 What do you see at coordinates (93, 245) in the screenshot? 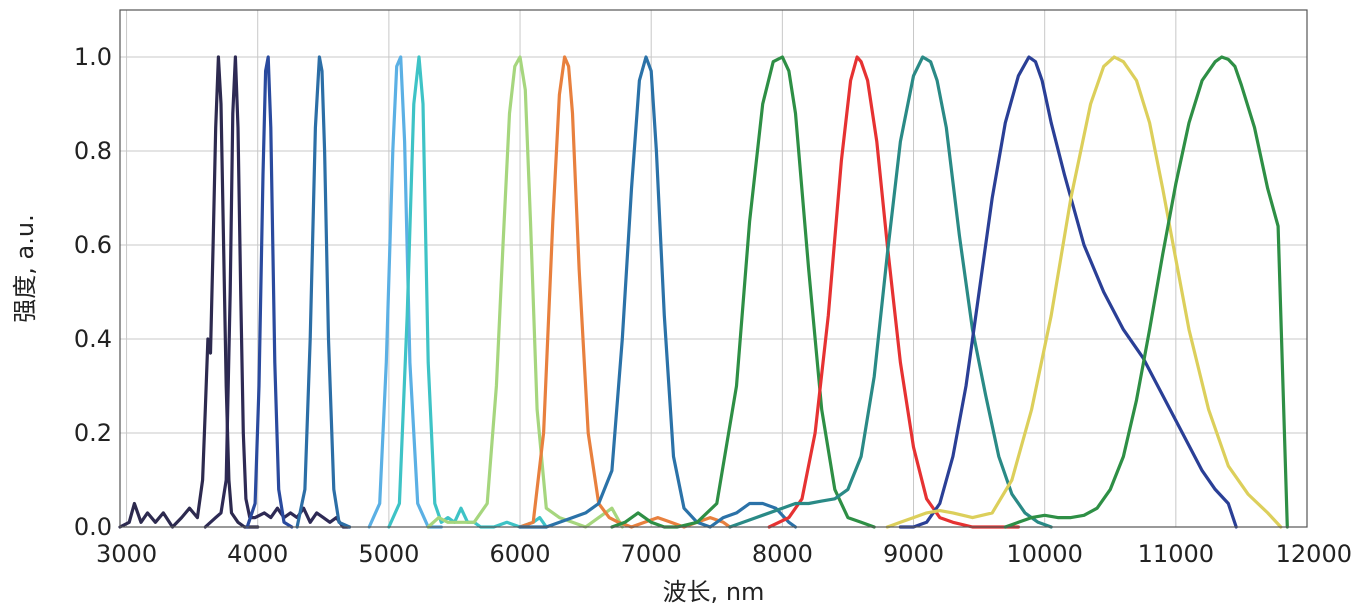
I see `y-tick-label: 0.6` at bounding box center [93, 245].